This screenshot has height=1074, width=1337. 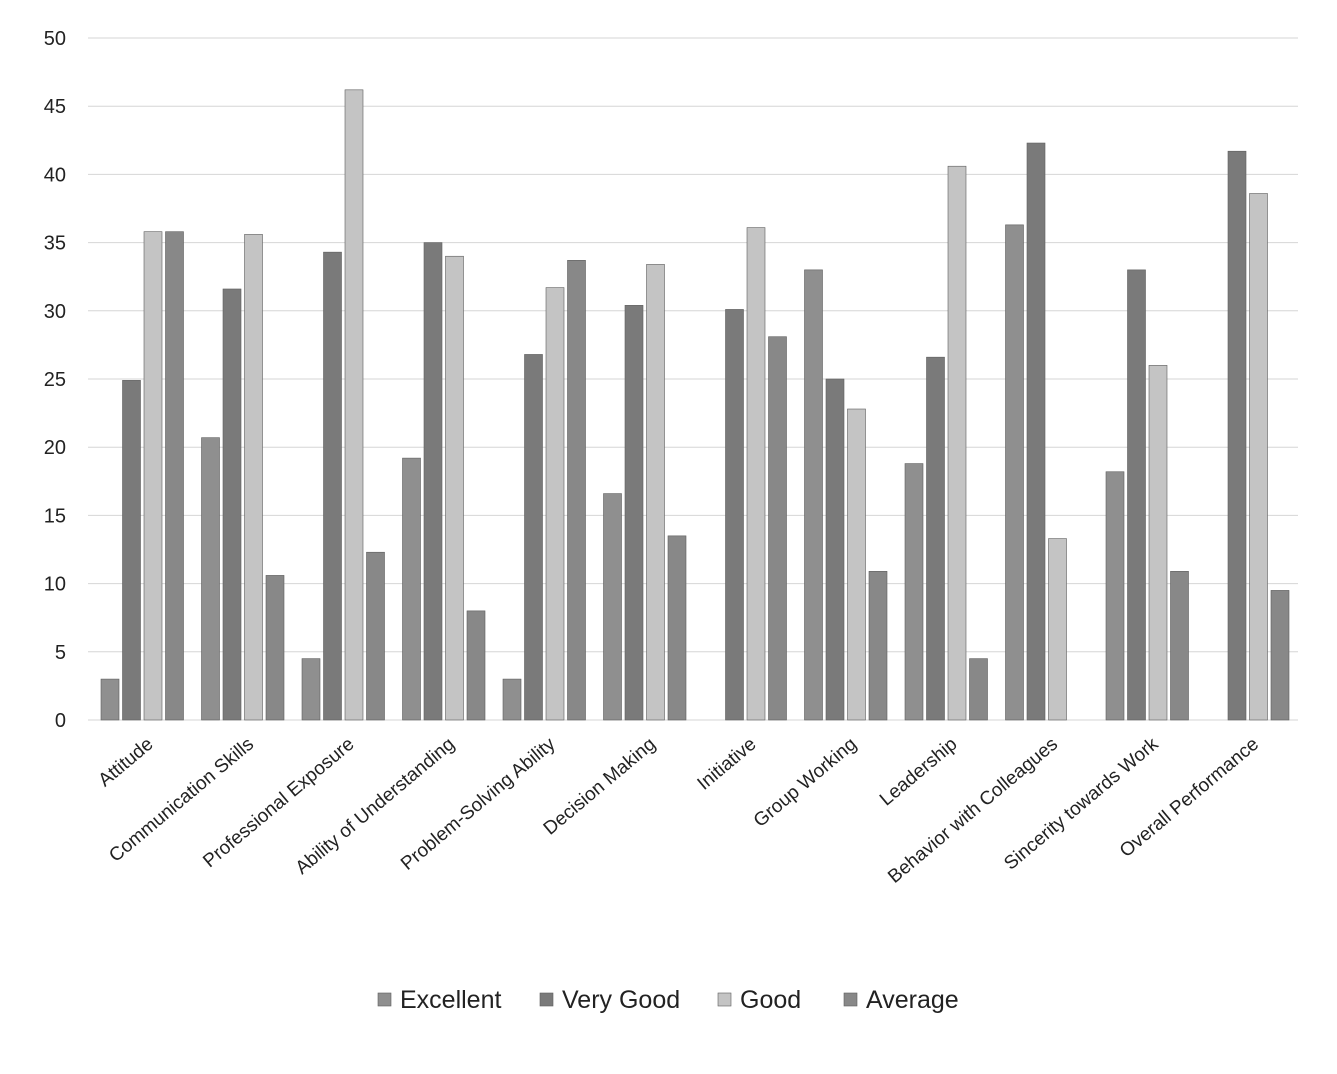 I want to click on y-axis-ticks: 0 5 10 15 20 25 30 35 40 45 50, so click(x=55, y=380).